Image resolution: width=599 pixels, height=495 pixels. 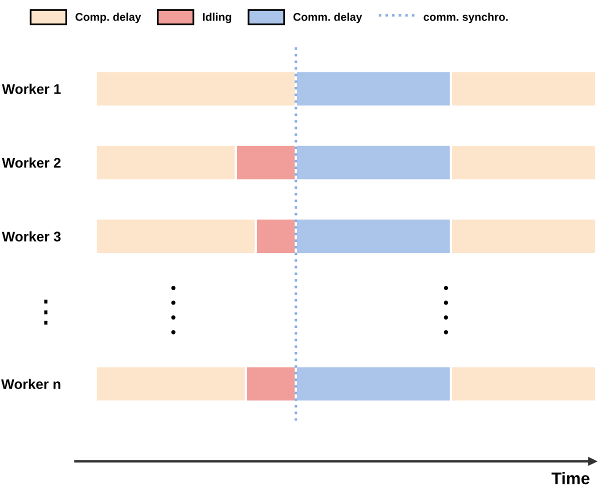 What do you see at coordinates (31, 89) in the screenshot?
I see `y-tick-label: Worker 1` at bounding box center [31, 89].